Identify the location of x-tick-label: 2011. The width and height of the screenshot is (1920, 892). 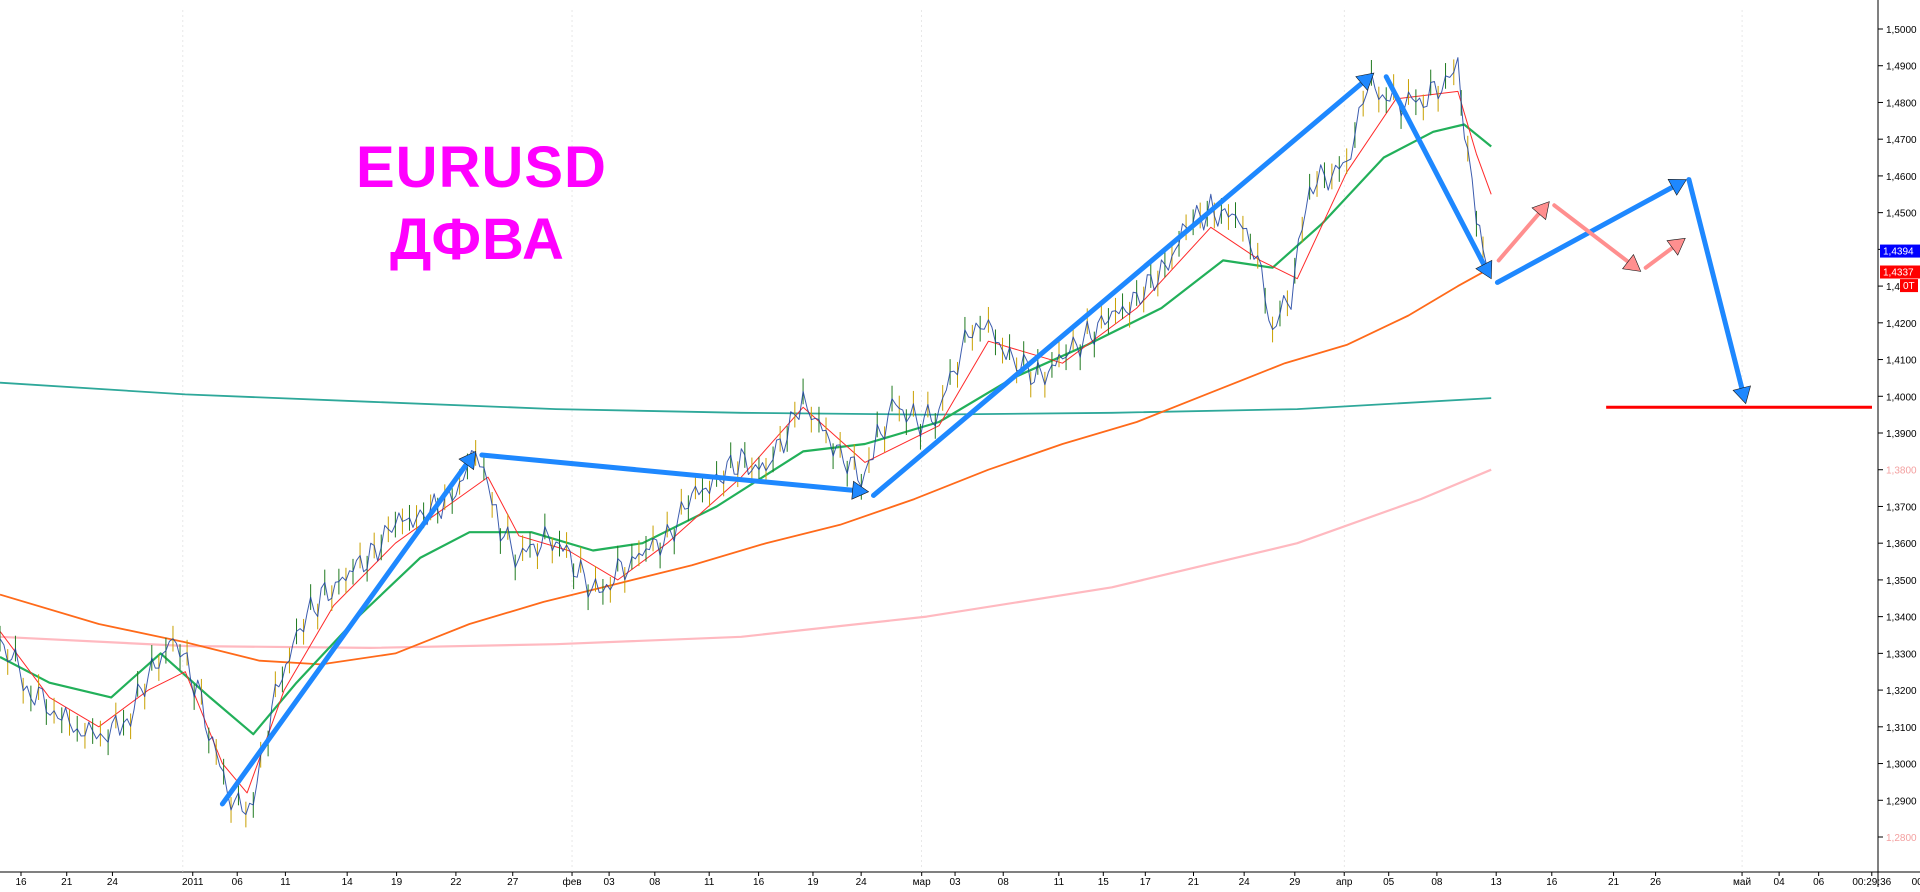
(193, 882).